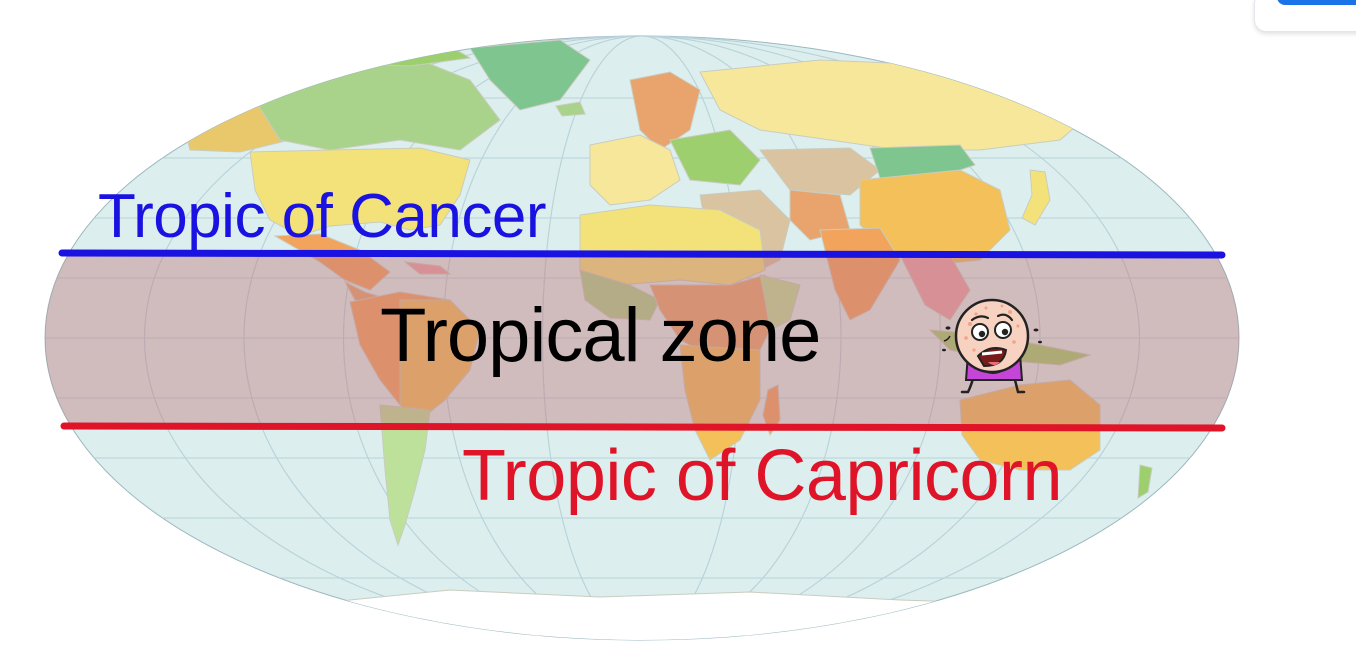  I want to click on land-mexico, so click(332, 262).